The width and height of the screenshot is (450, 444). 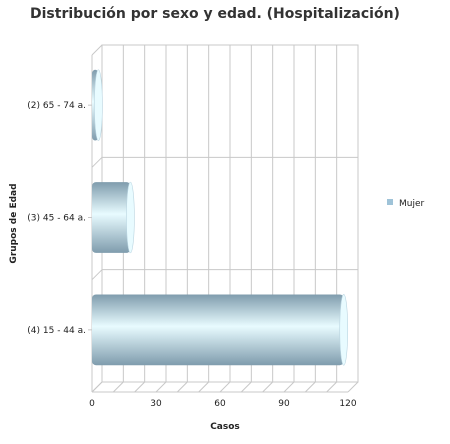 I want to click on y-tick-label: (3) 45 - 64 a., so click(x=56, y=219).